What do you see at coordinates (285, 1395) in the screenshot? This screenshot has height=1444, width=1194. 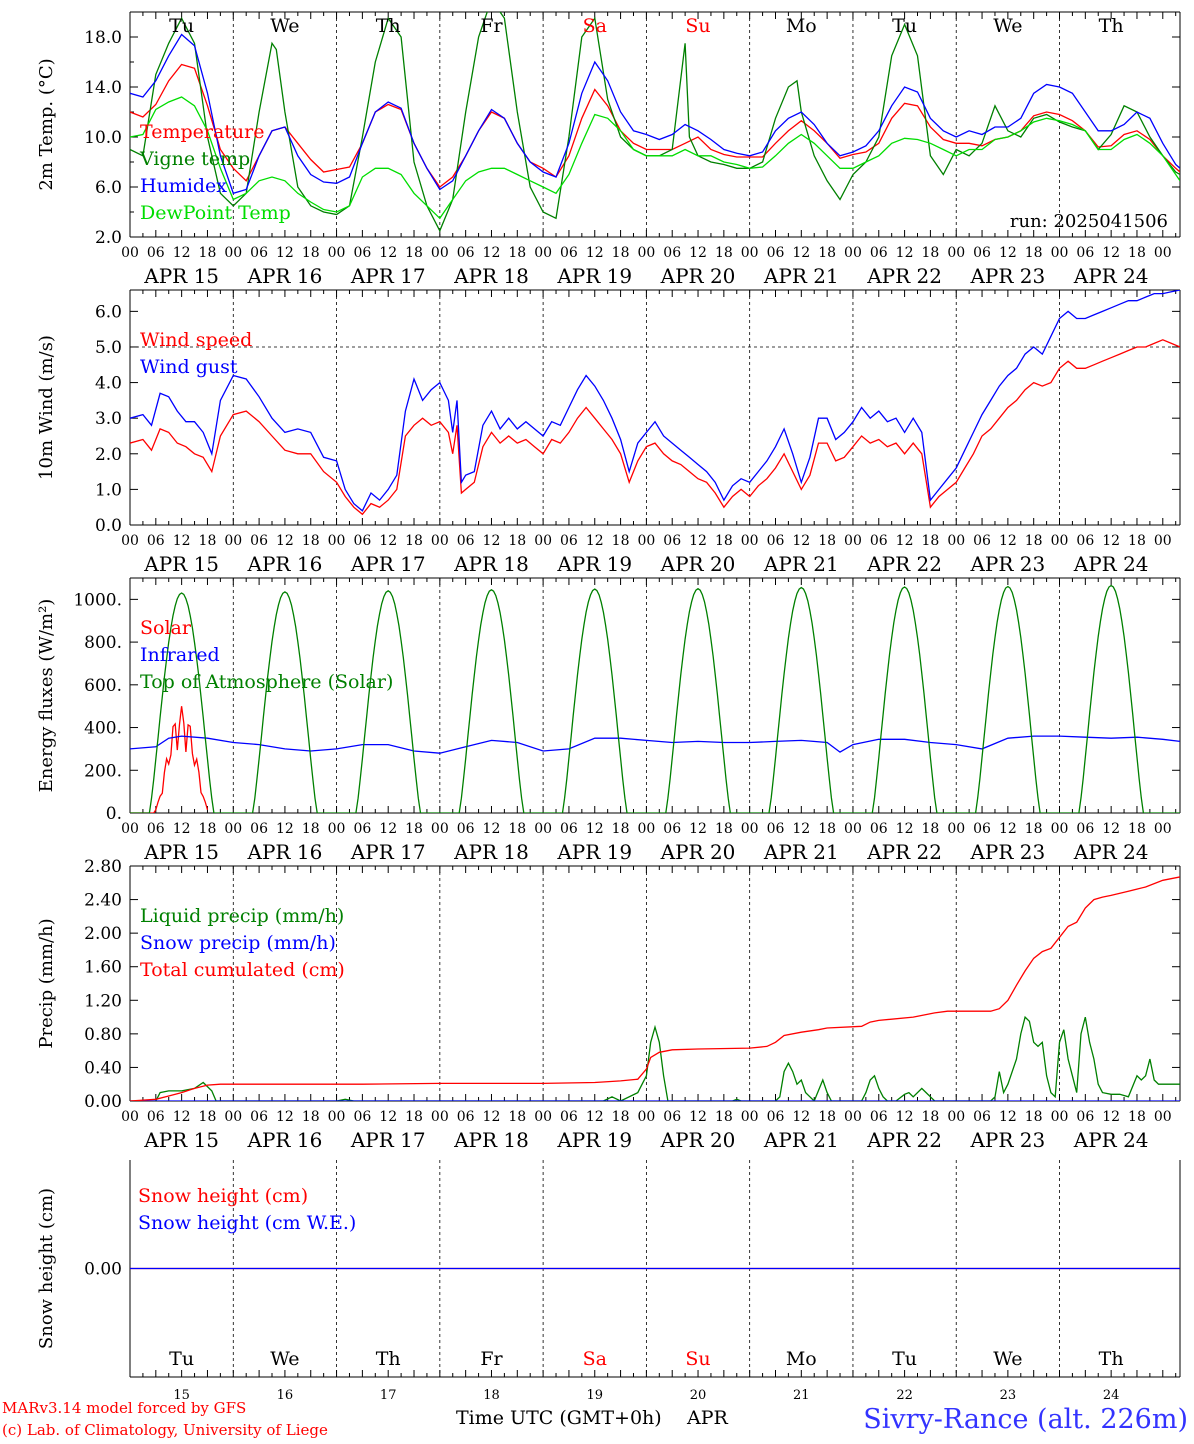 I see `day-number: 16` at bounding box center [285, 1395].